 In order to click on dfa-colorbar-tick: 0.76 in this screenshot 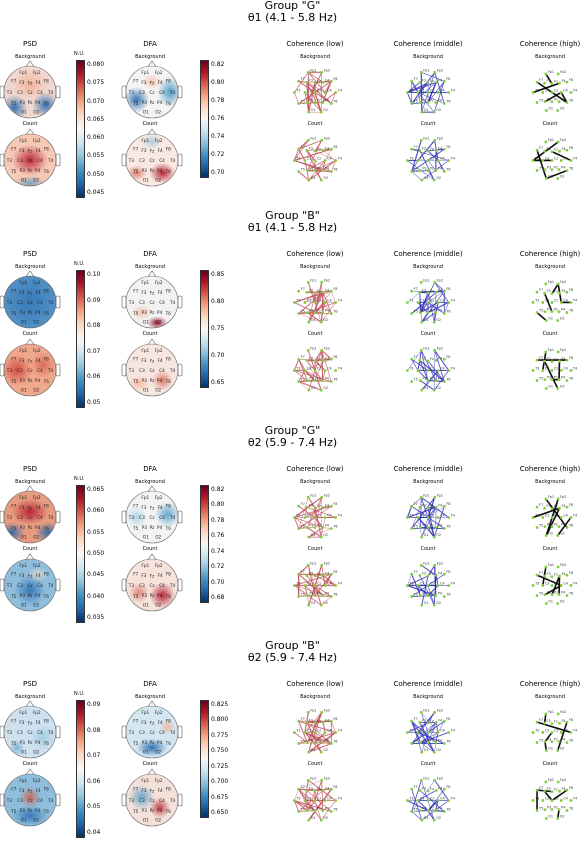, I will do `click(217, 118)`.